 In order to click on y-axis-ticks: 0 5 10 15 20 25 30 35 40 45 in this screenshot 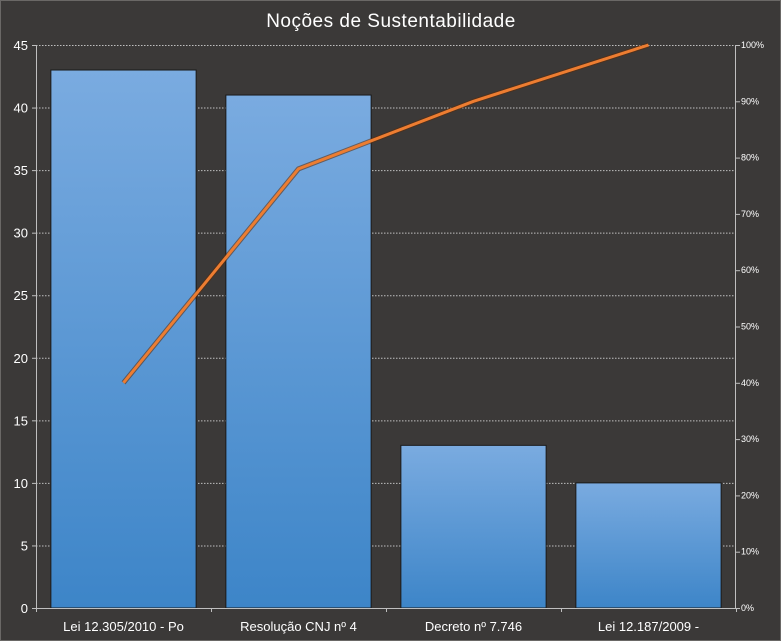, I will do `click(21, 327)`.